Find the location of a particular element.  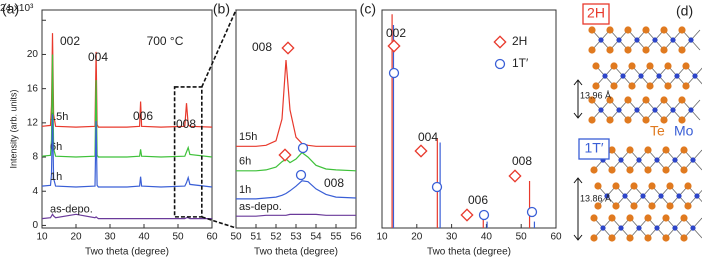

y-tick-label: 0 is located at coordinates (35, 225).